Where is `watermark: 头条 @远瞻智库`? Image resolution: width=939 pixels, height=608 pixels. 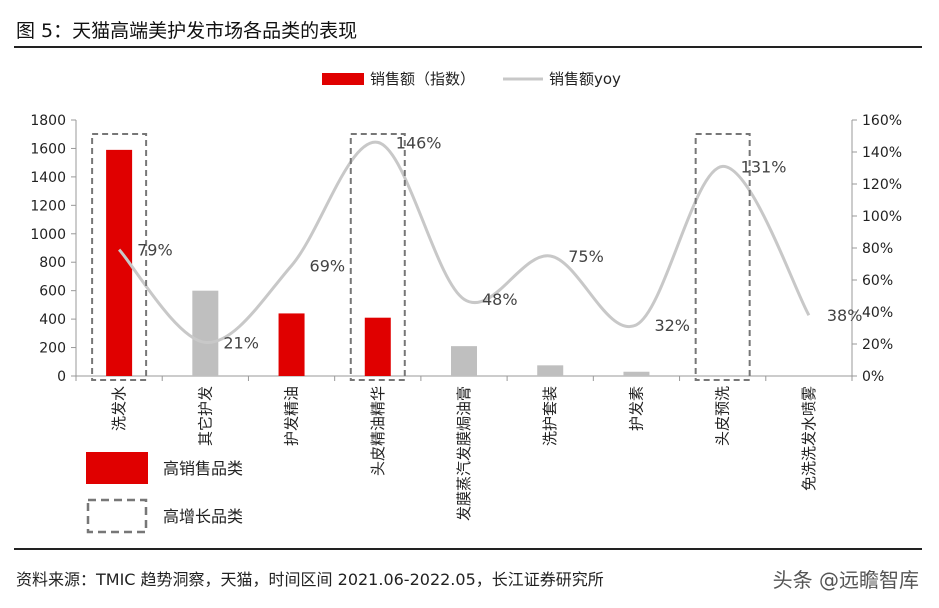 watermark: 头条 @远瞻智库 is located at coordinates (845, 580).